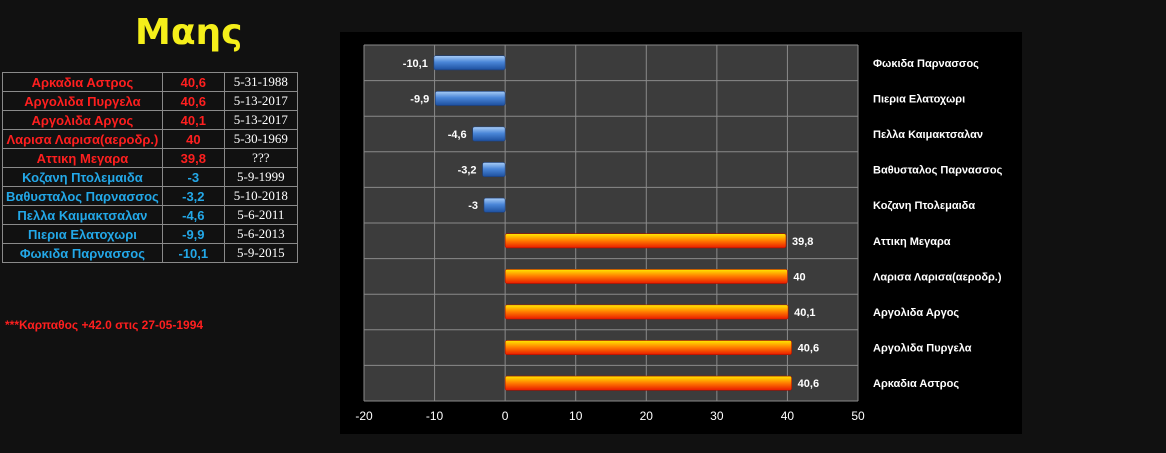 The image size is (1166, 453). Describe the element at coordinates (435, 416) in the screenshot. I see `x-tick-label: -10` at that location.